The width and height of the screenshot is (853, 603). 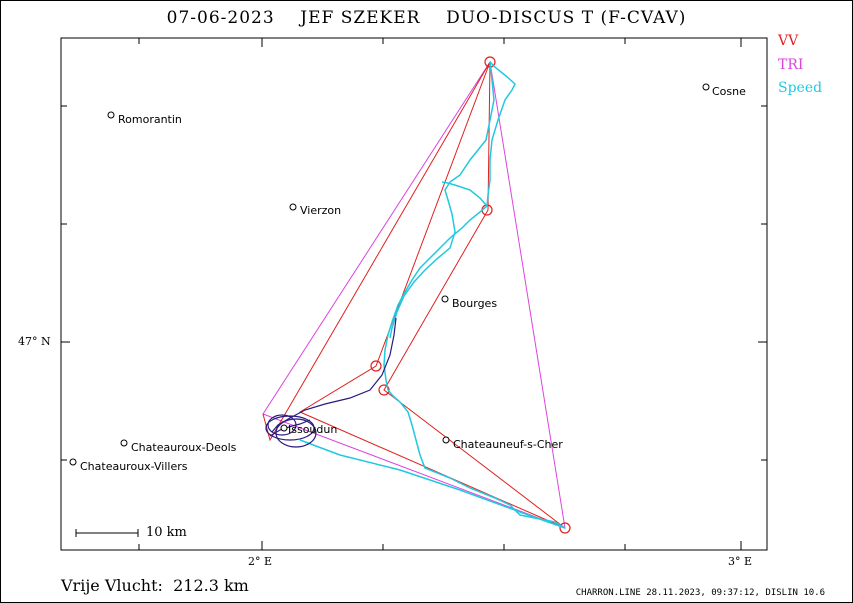 What do you see at coordinates (729, 91) in the screenshot?
I see `place-label: Cosne` at bounding box center [729, 91].